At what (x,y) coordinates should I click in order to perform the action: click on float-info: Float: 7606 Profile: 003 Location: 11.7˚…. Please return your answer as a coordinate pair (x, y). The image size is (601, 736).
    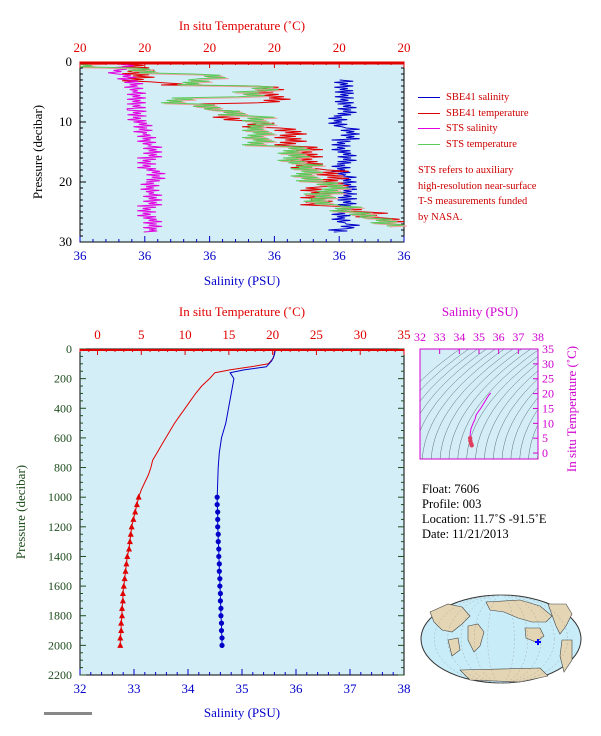
    Looking at the image, I should click on (484, 512).